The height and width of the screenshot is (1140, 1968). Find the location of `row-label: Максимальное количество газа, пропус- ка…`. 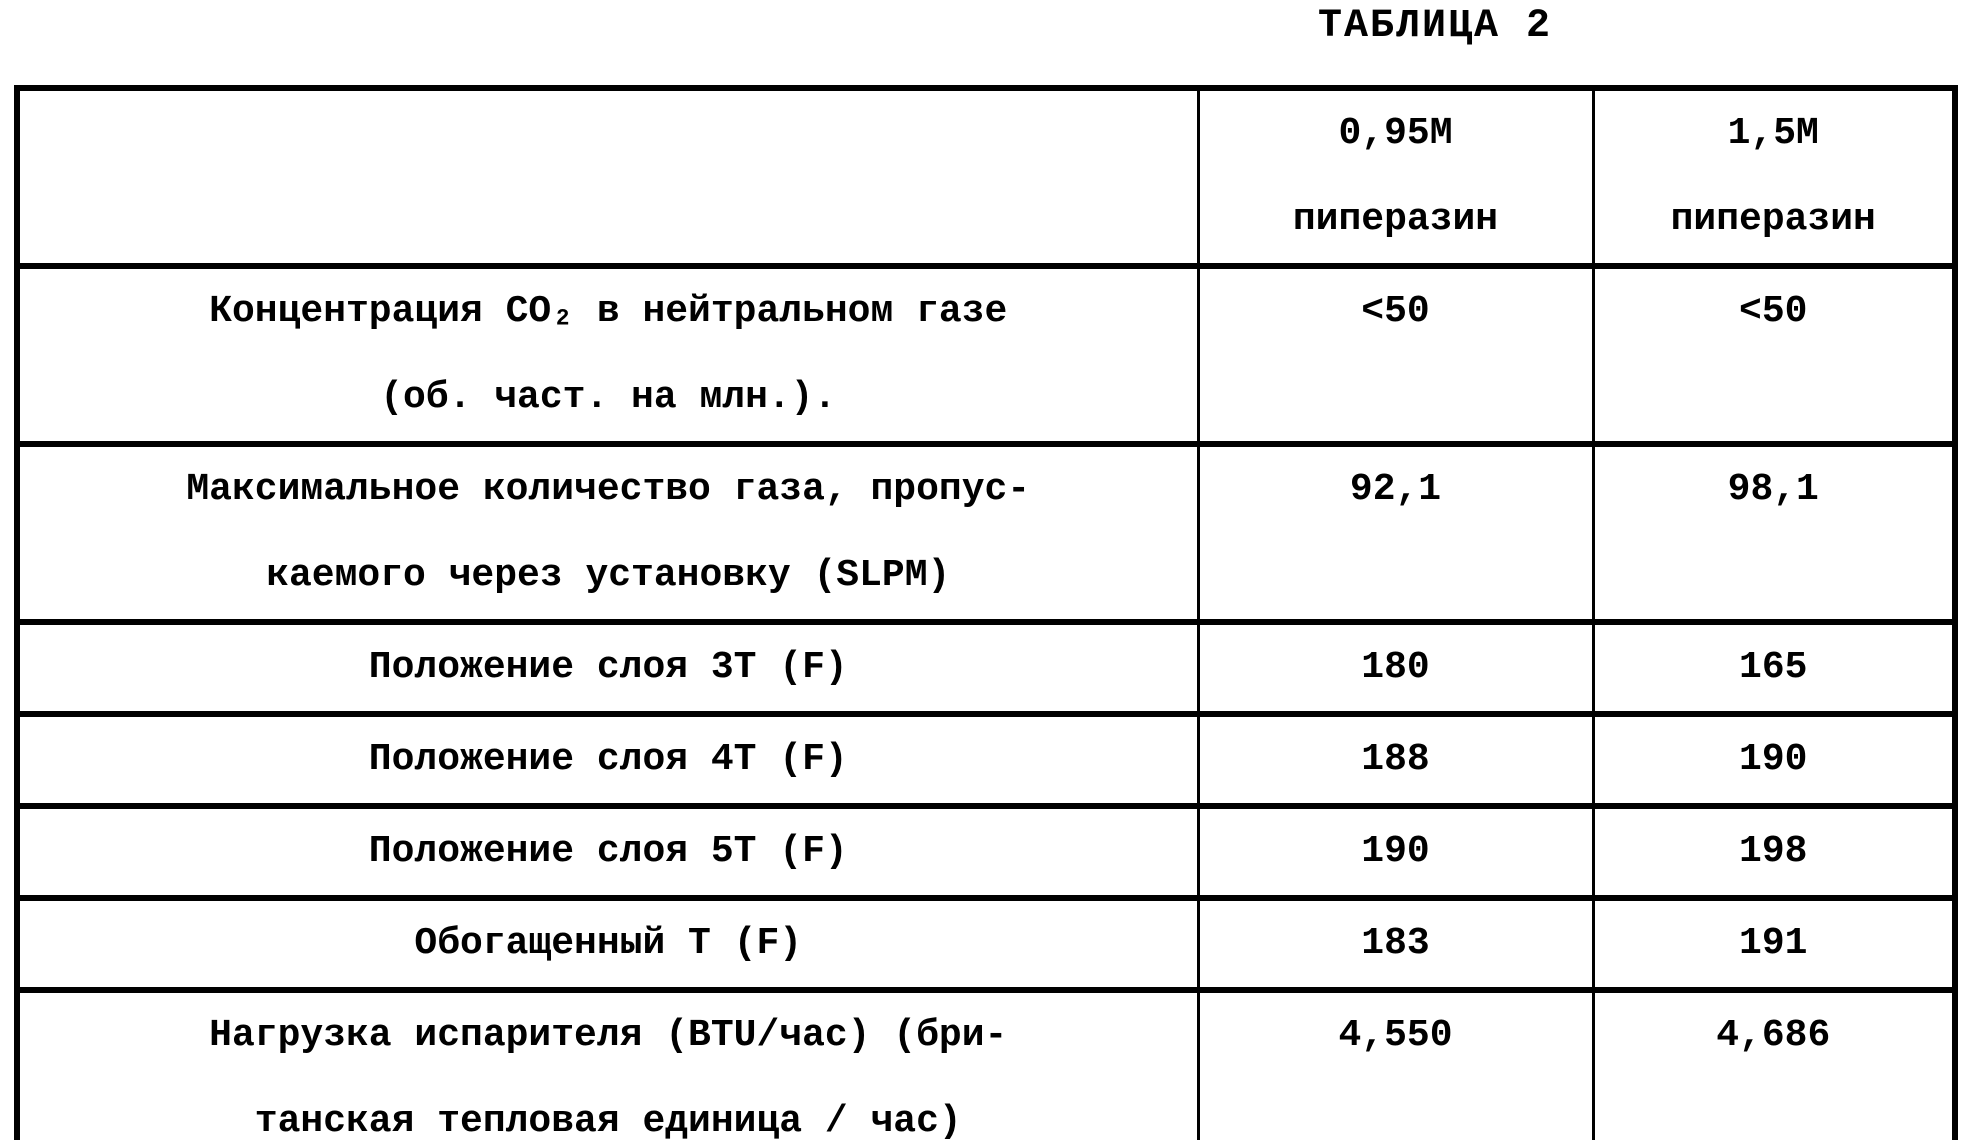

row-label: Максимальное количество газа, пропус- ка… is located at coordinates (607, 533).